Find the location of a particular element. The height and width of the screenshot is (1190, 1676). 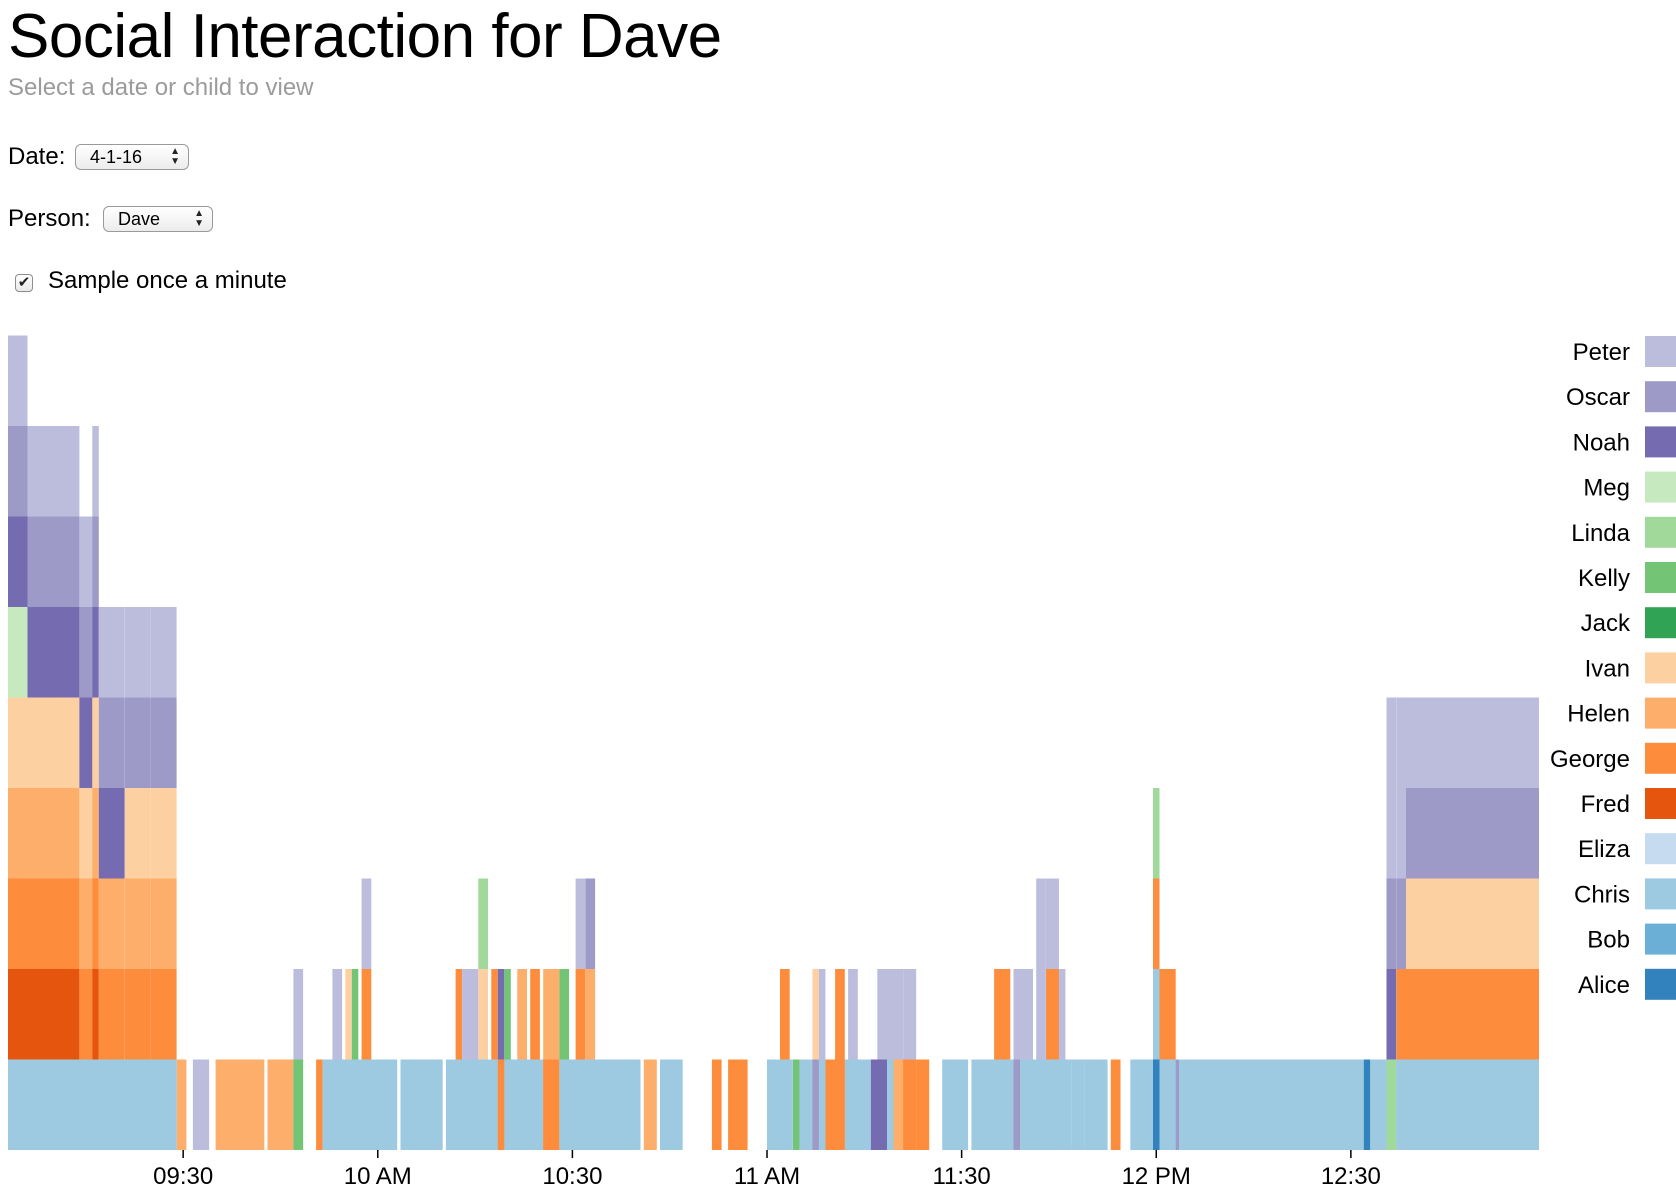

sample-checkbox: ✔ is located at coordinates (24, 283).